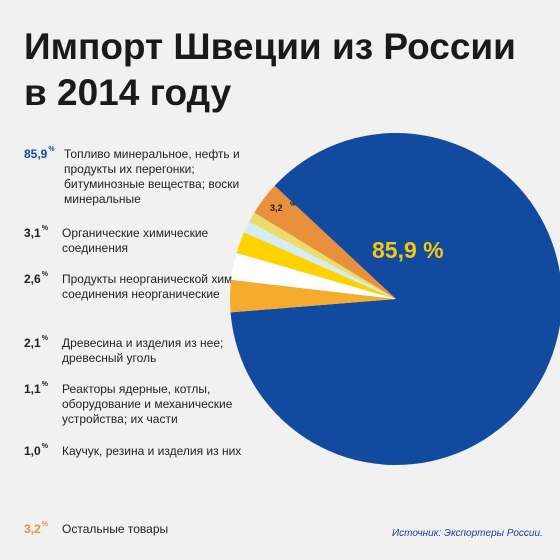 This screenshot has width=560, height=560. I want to click on title-line-2: в 2014 году, so click(128, 92).